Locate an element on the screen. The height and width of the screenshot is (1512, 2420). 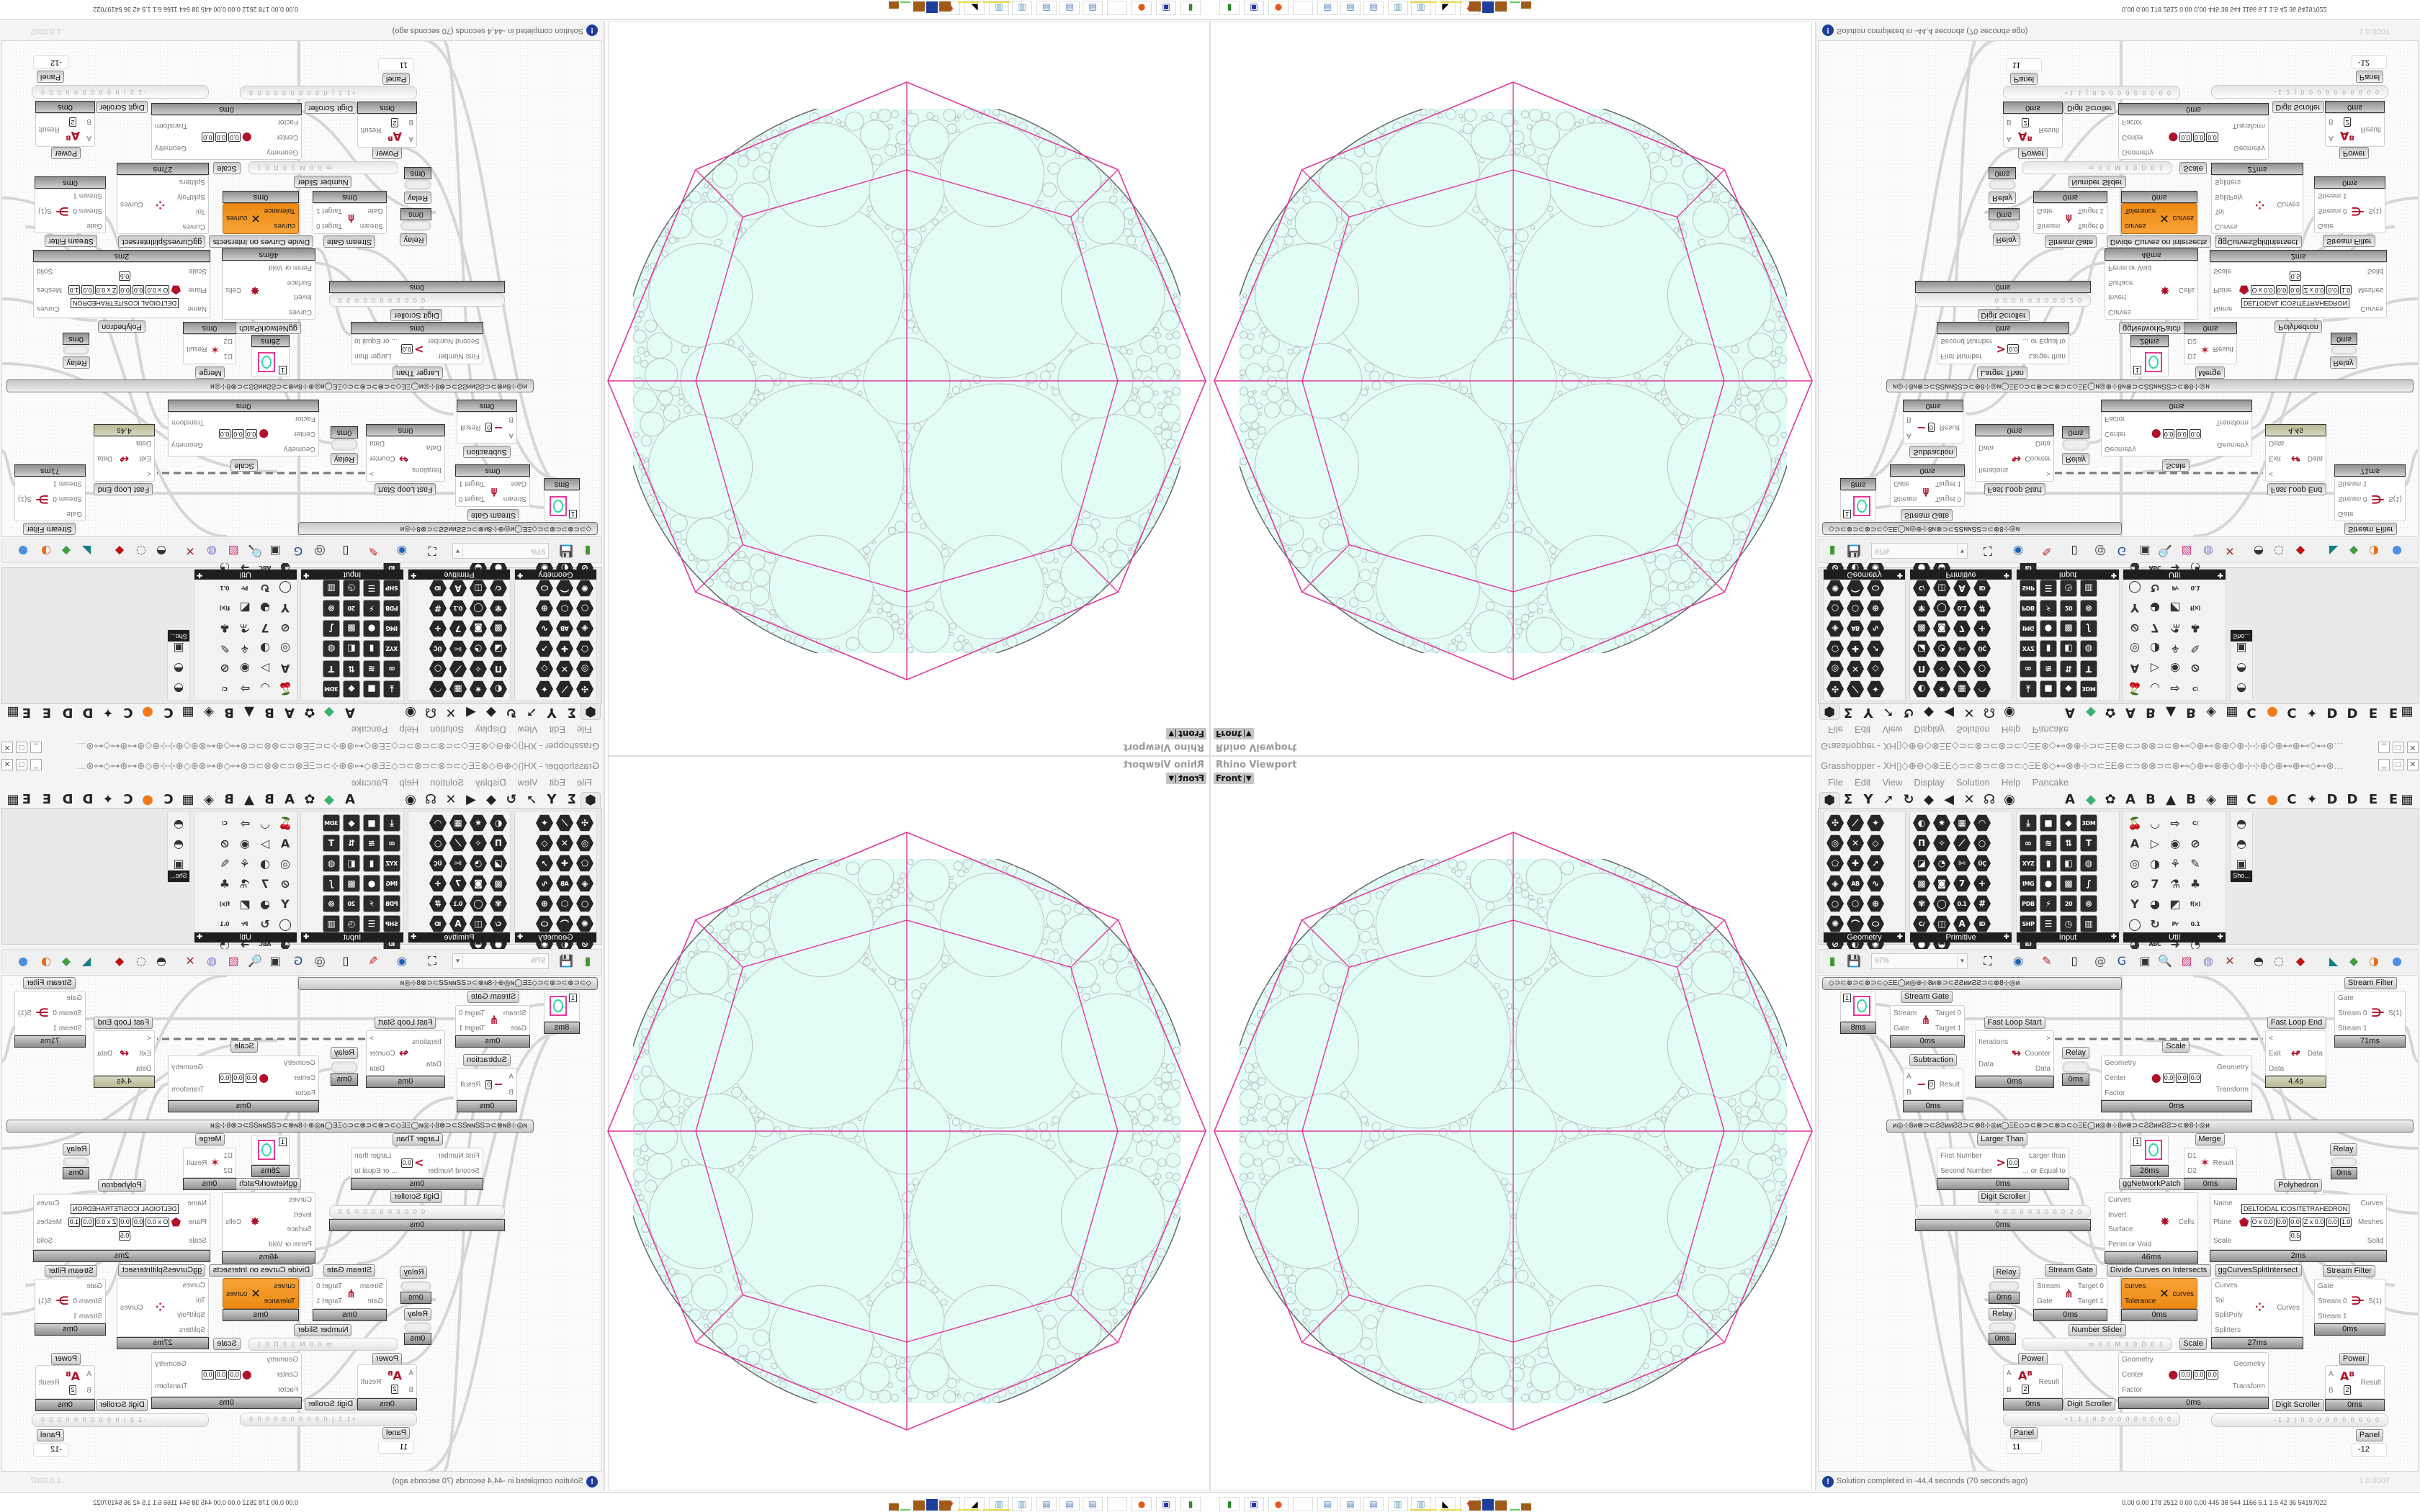
relay4-label: Relay is located at coordinates (418, 198).